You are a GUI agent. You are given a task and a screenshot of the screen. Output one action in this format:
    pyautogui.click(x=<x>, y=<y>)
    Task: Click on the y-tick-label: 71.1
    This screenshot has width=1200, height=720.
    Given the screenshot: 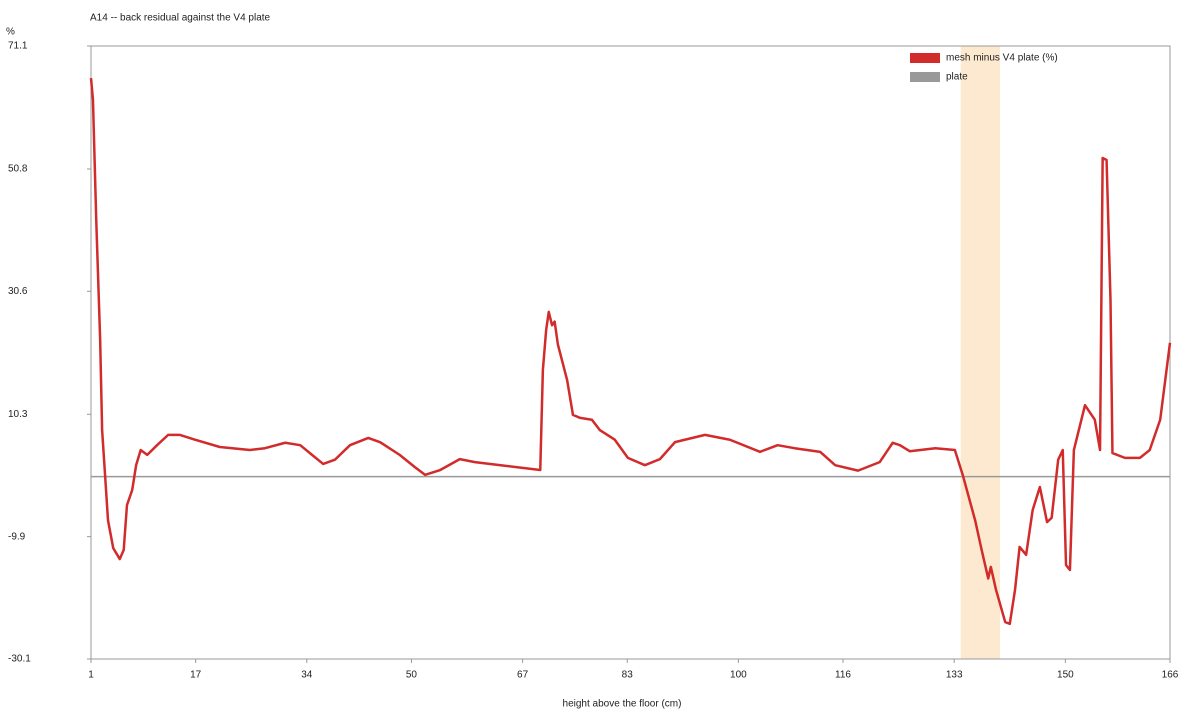 What is the action you would take?
    pyautogui.click(x=18, y=46)
    